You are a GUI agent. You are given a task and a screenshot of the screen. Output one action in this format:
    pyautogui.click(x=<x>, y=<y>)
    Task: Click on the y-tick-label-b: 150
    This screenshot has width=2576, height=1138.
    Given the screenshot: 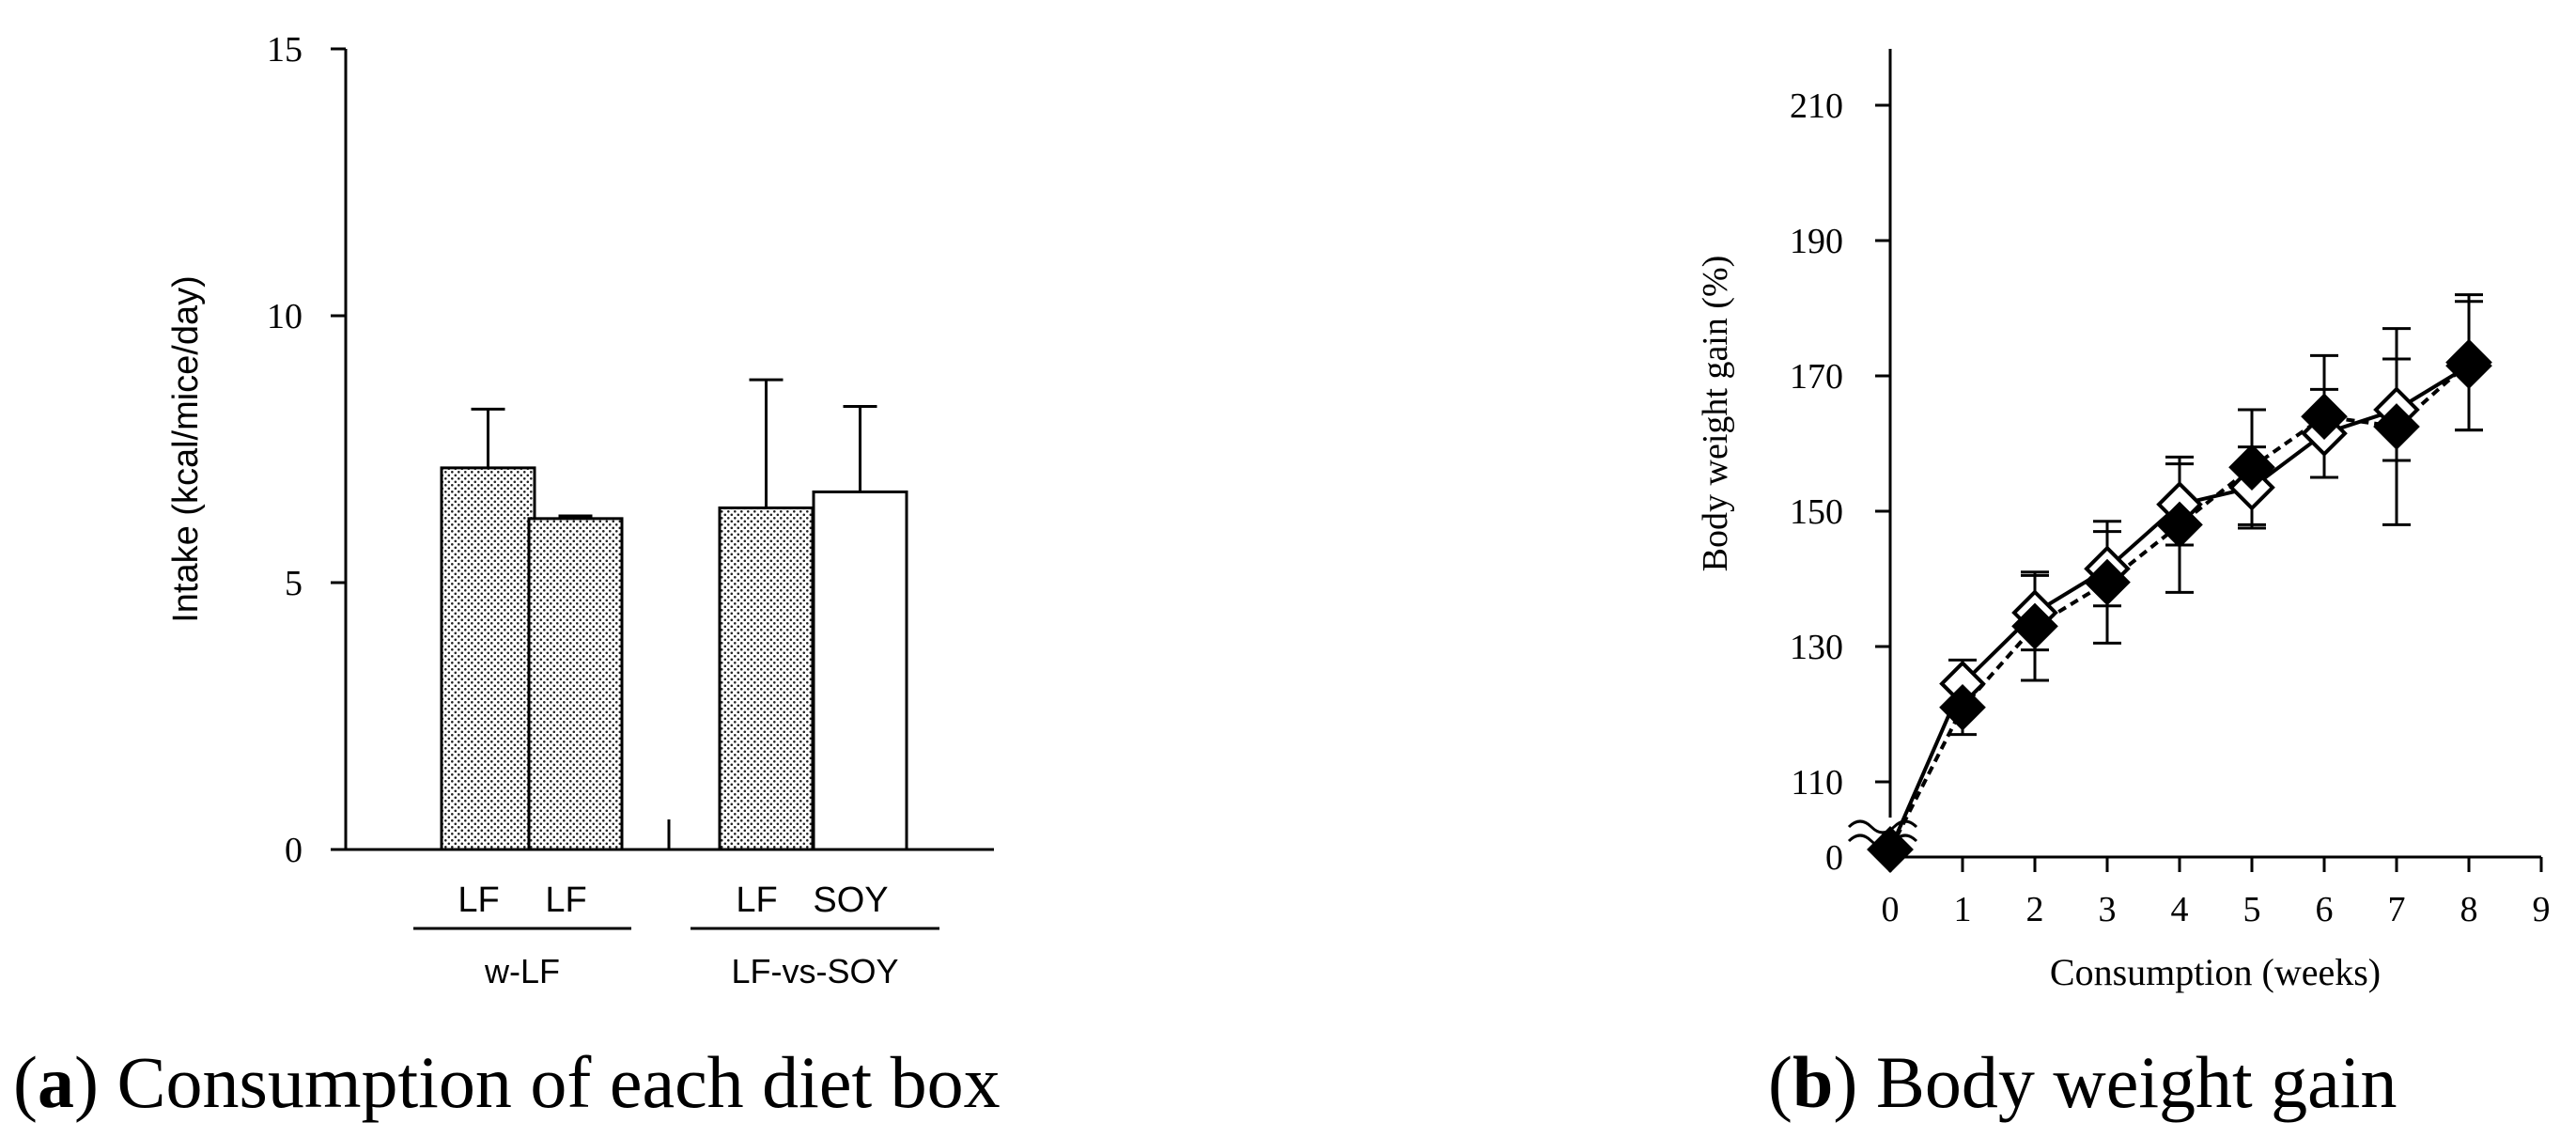 What is the action you would take?
    pyautogui.click(x=1817, y=512)
    